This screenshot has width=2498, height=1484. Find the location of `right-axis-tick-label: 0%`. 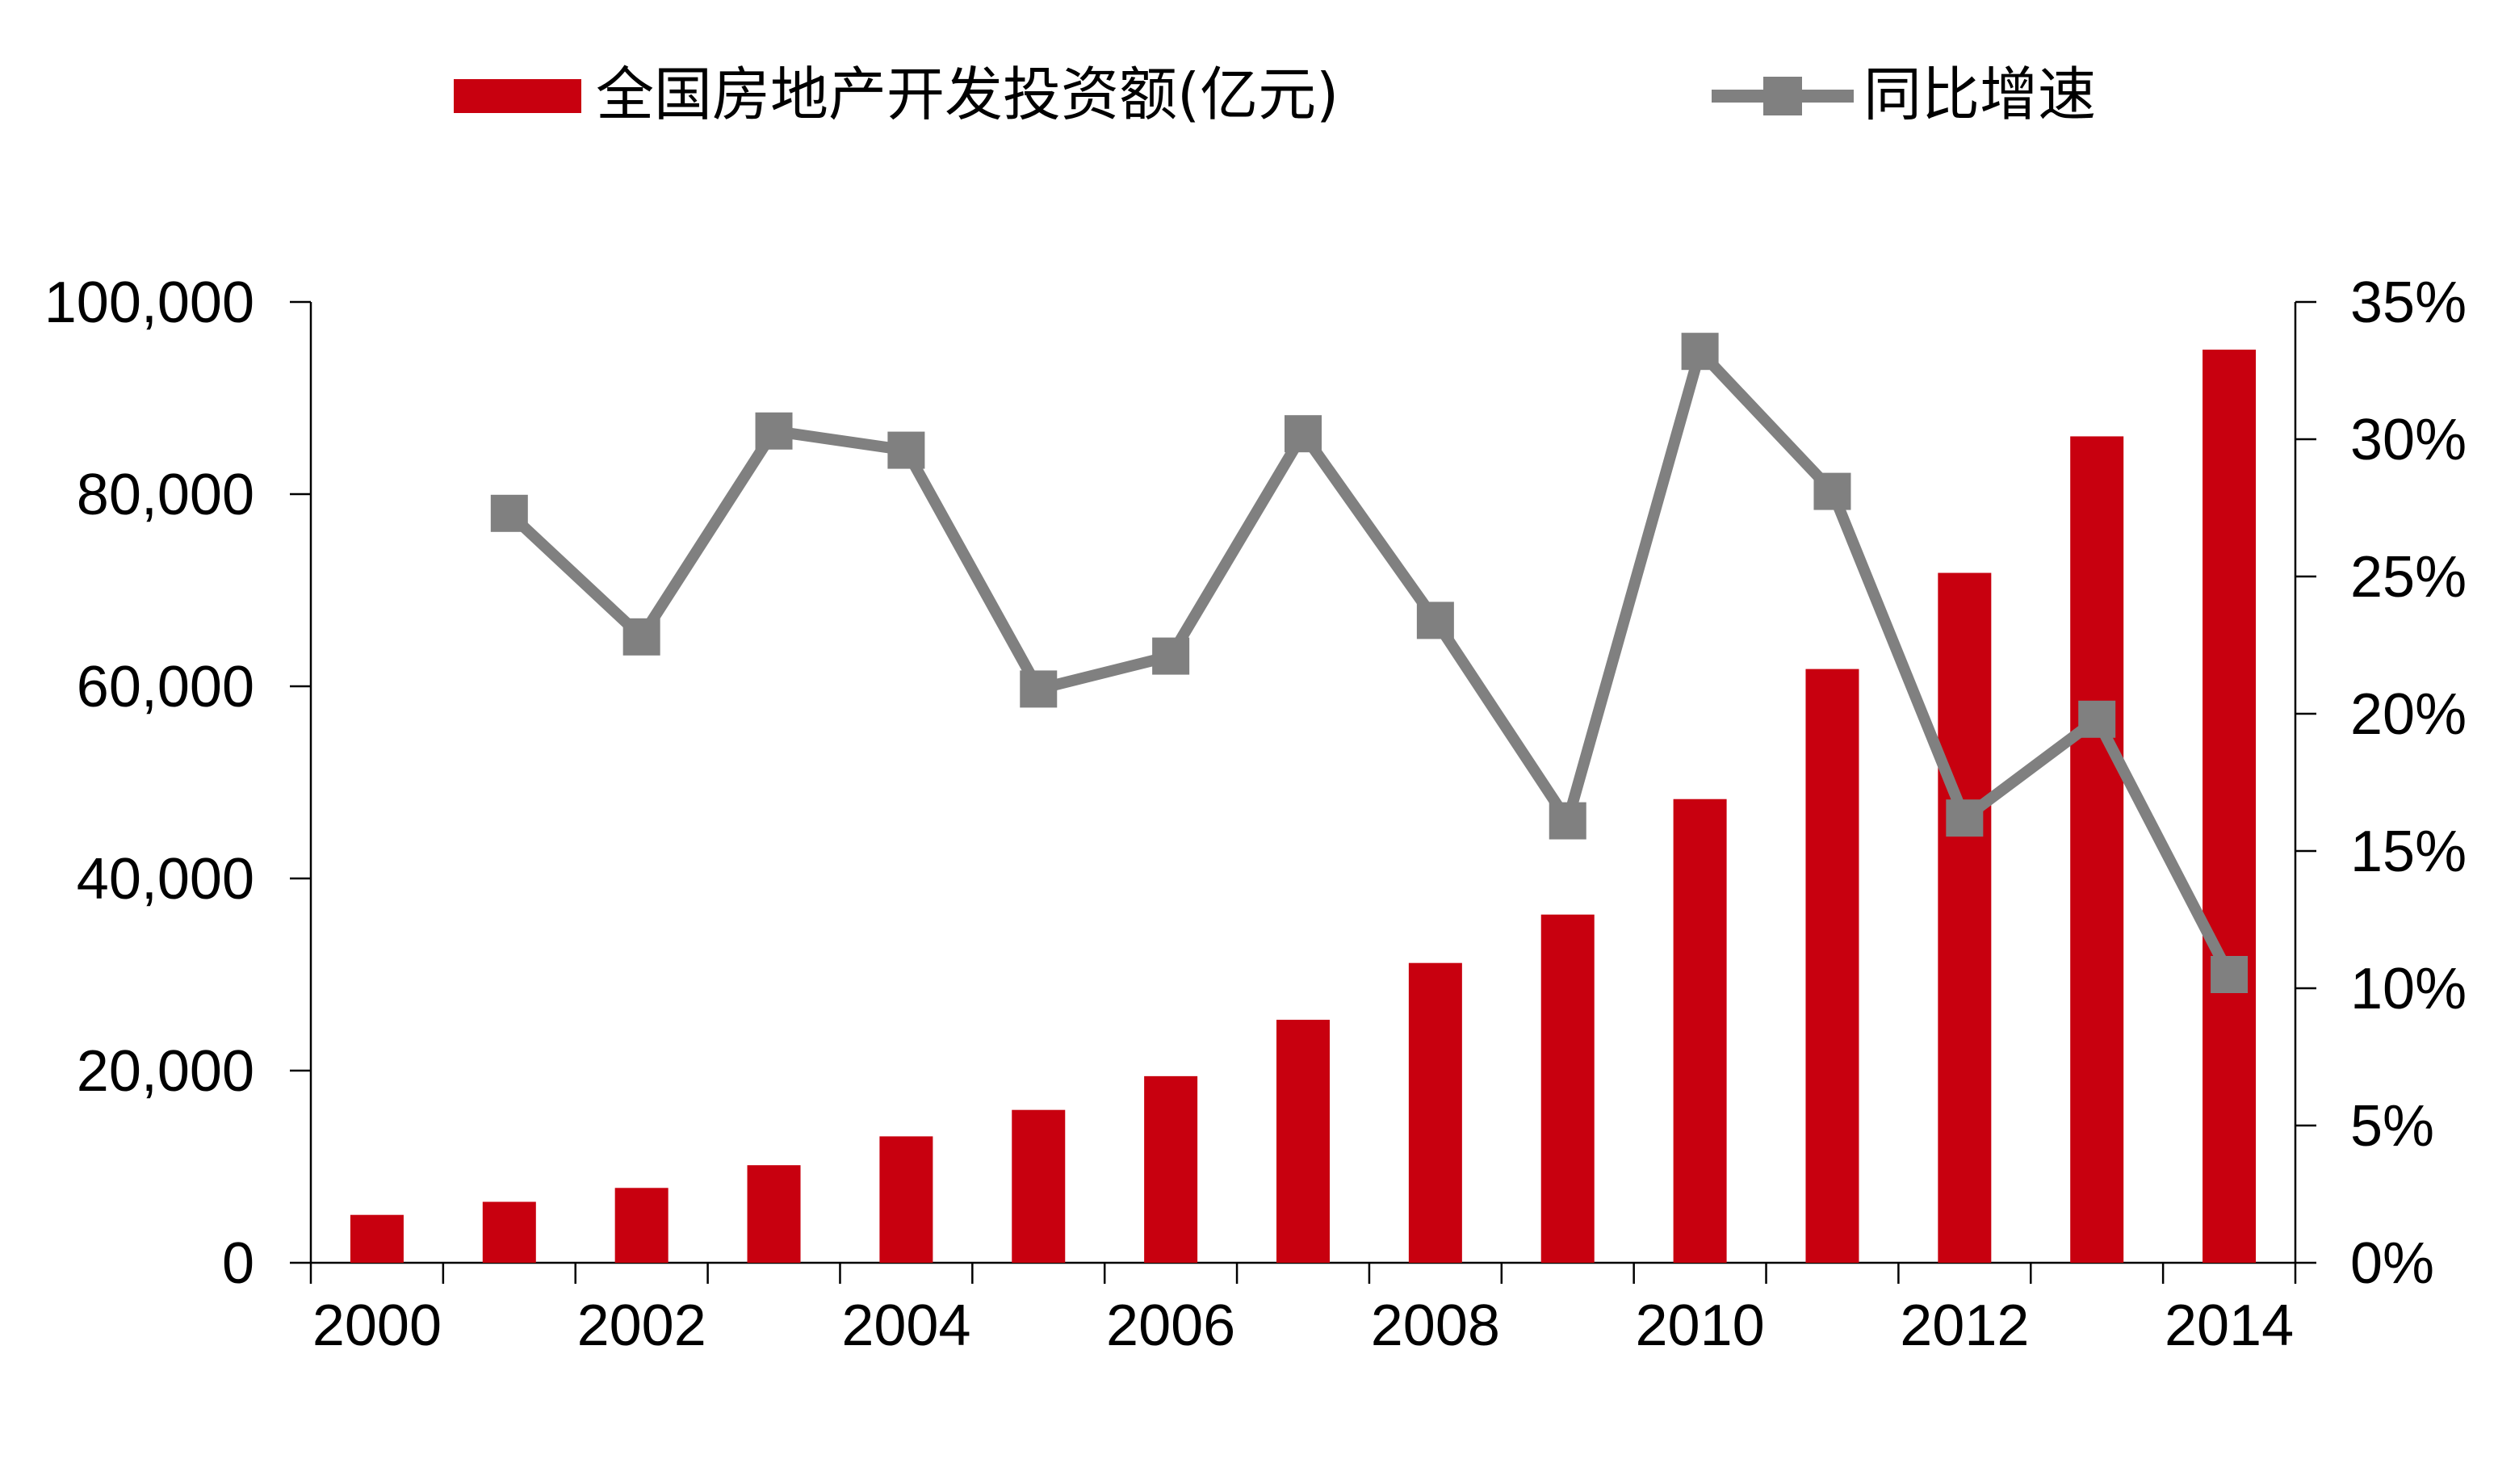

right-axis-tick-label: 0% is located at coordinates (2392, 1263).